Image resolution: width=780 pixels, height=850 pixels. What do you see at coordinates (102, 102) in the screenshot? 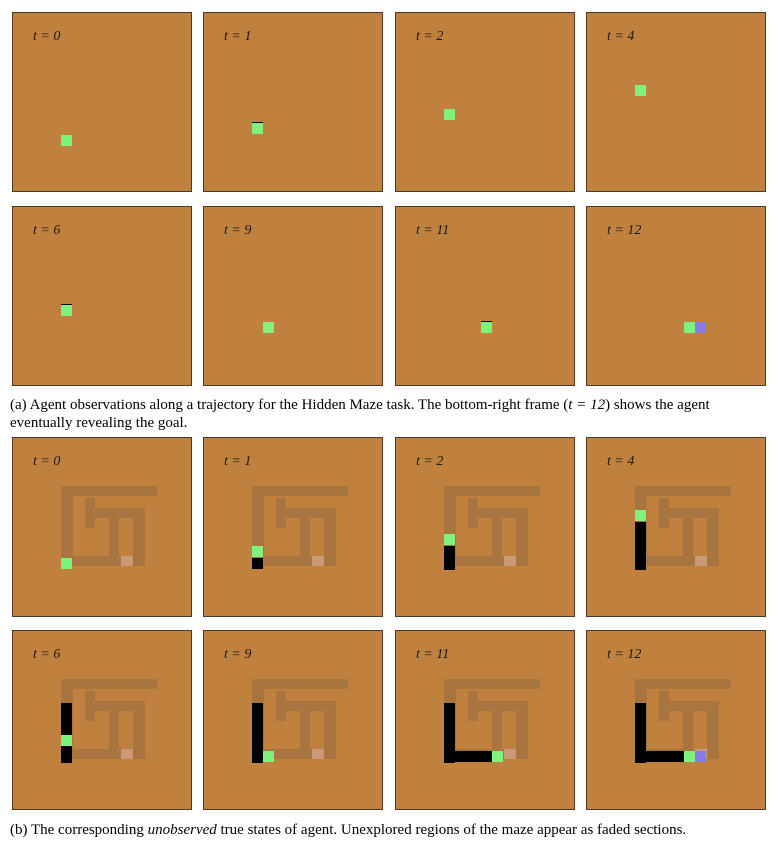
I see `observation-frame: t = 0` at bounding box center [102, 102].